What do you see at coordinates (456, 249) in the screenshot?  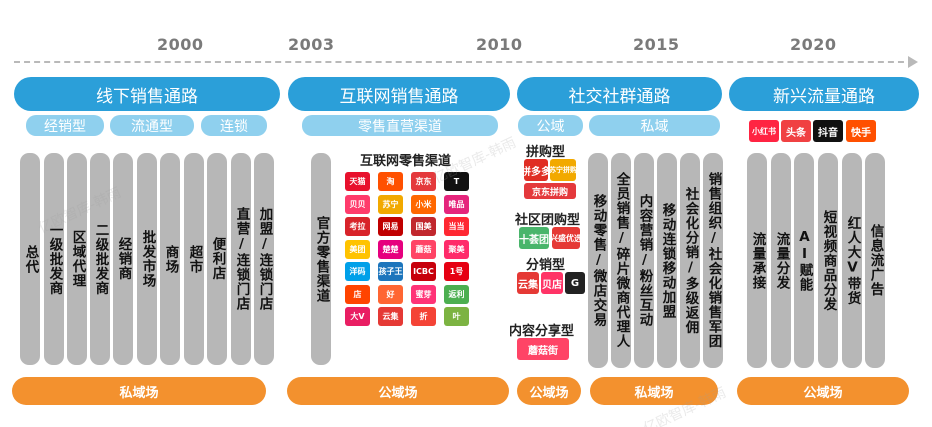 I see `platform-logo: 聚美` at bounding box center [456, 249].